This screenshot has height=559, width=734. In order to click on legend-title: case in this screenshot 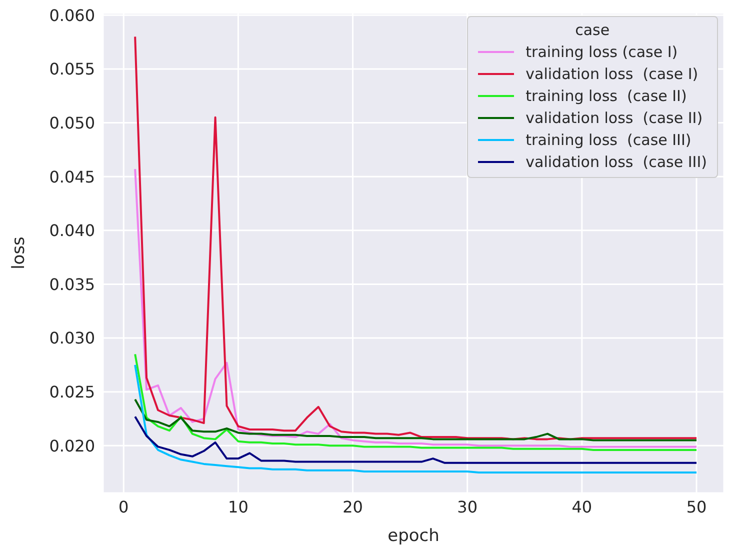, I will do `click(592, 30)`.